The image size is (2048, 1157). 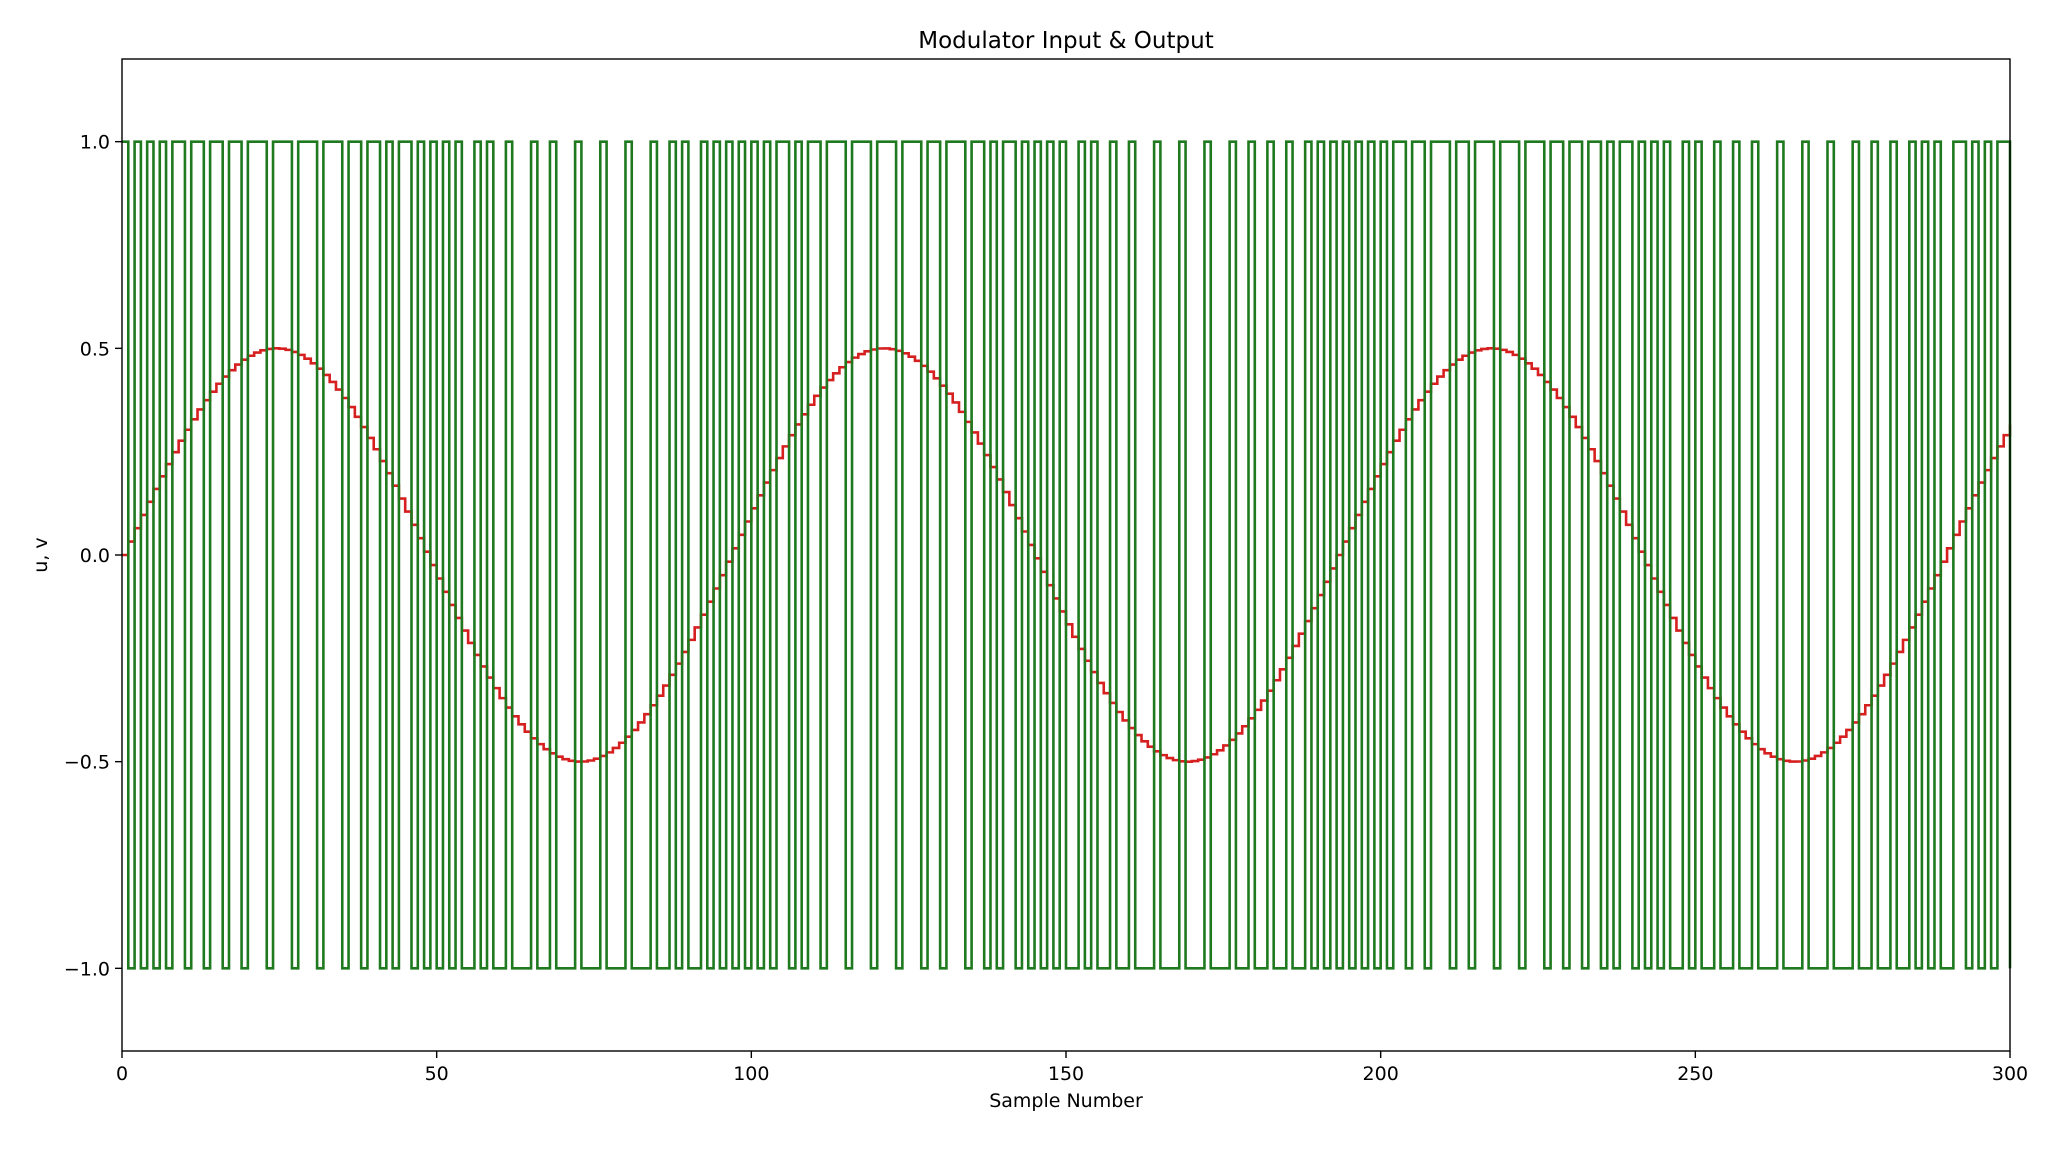 What do you see at coordinates (41, 554) in the screenshot?
I see `y-axis-label: u, v` at bounding box center [41, 554].